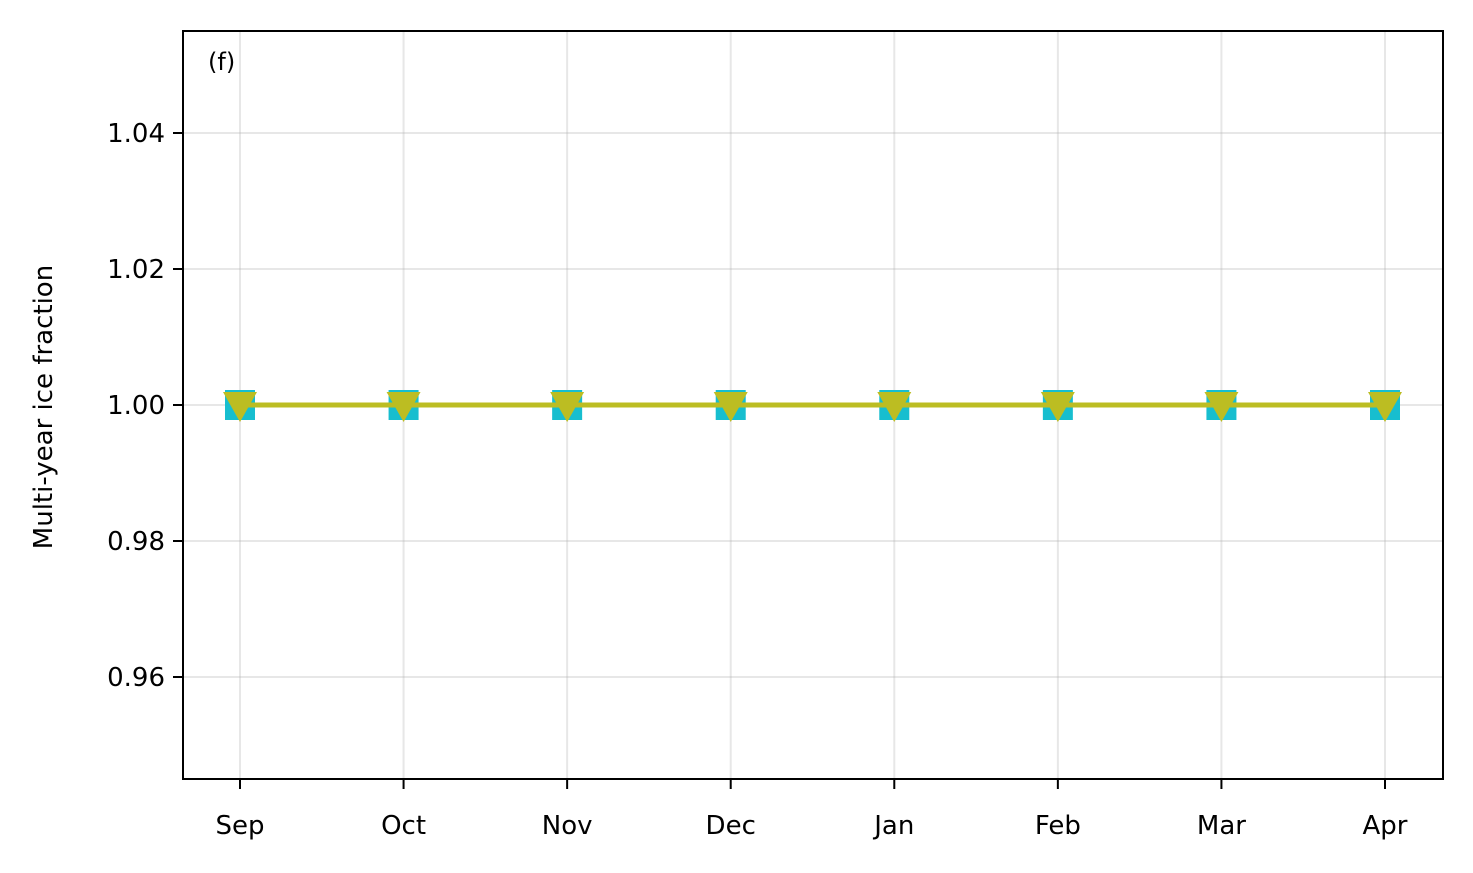 This screenshot has width=1473, height=873. I want to click on x-tick-label: Apr, so click(1385, 826).